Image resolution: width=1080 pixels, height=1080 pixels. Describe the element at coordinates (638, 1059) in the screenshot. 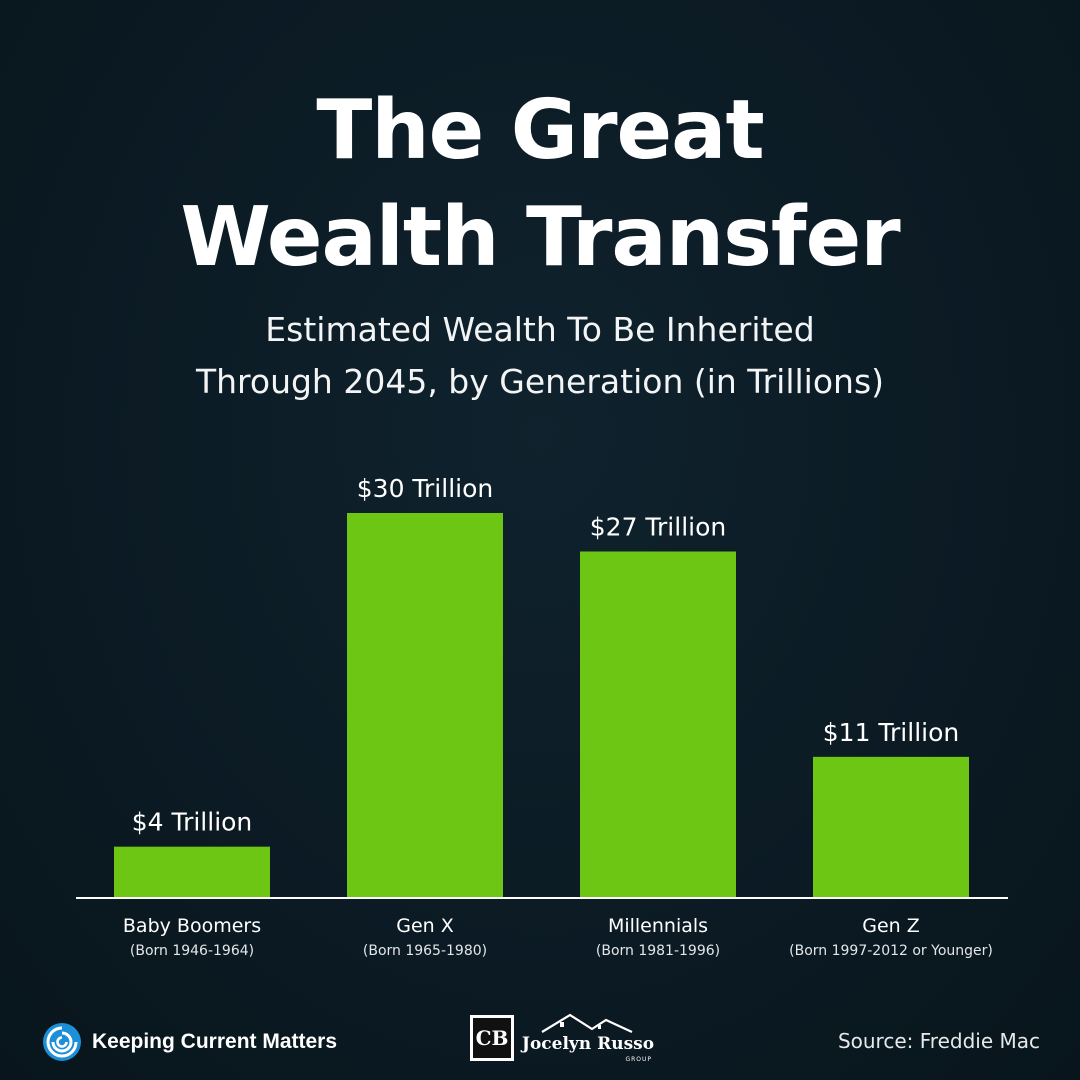

I see `partner-logo-subtext: GROUP` at that location.